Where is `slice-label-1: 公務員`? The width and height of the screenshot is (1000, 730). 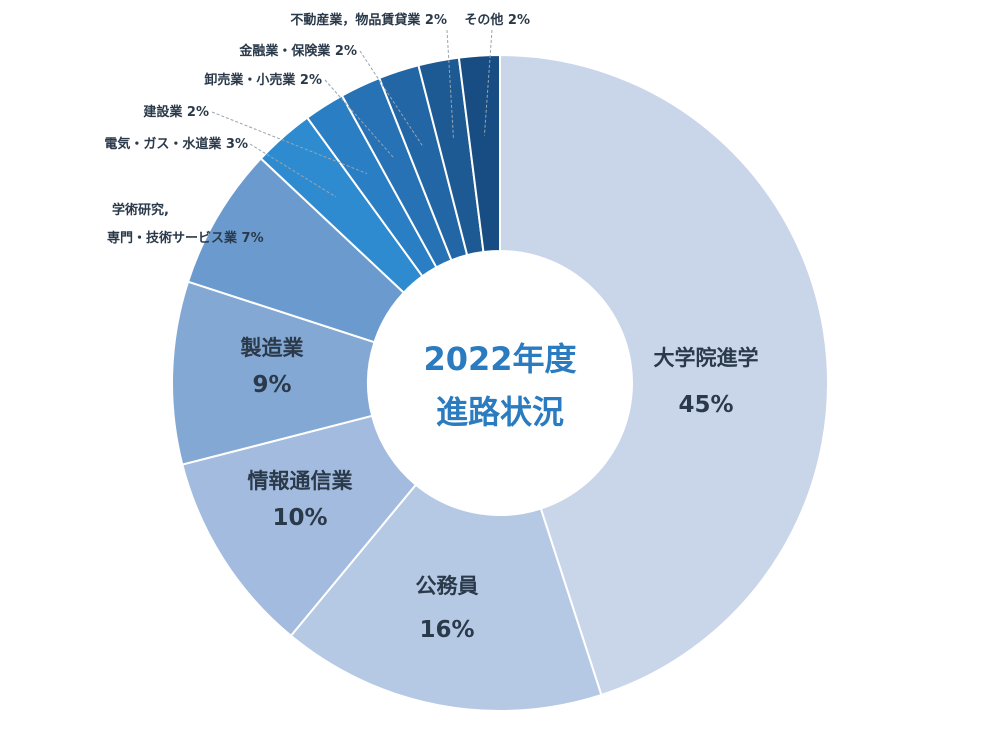
slice-label-1: 公務員 is located at coordinates (447, 586).